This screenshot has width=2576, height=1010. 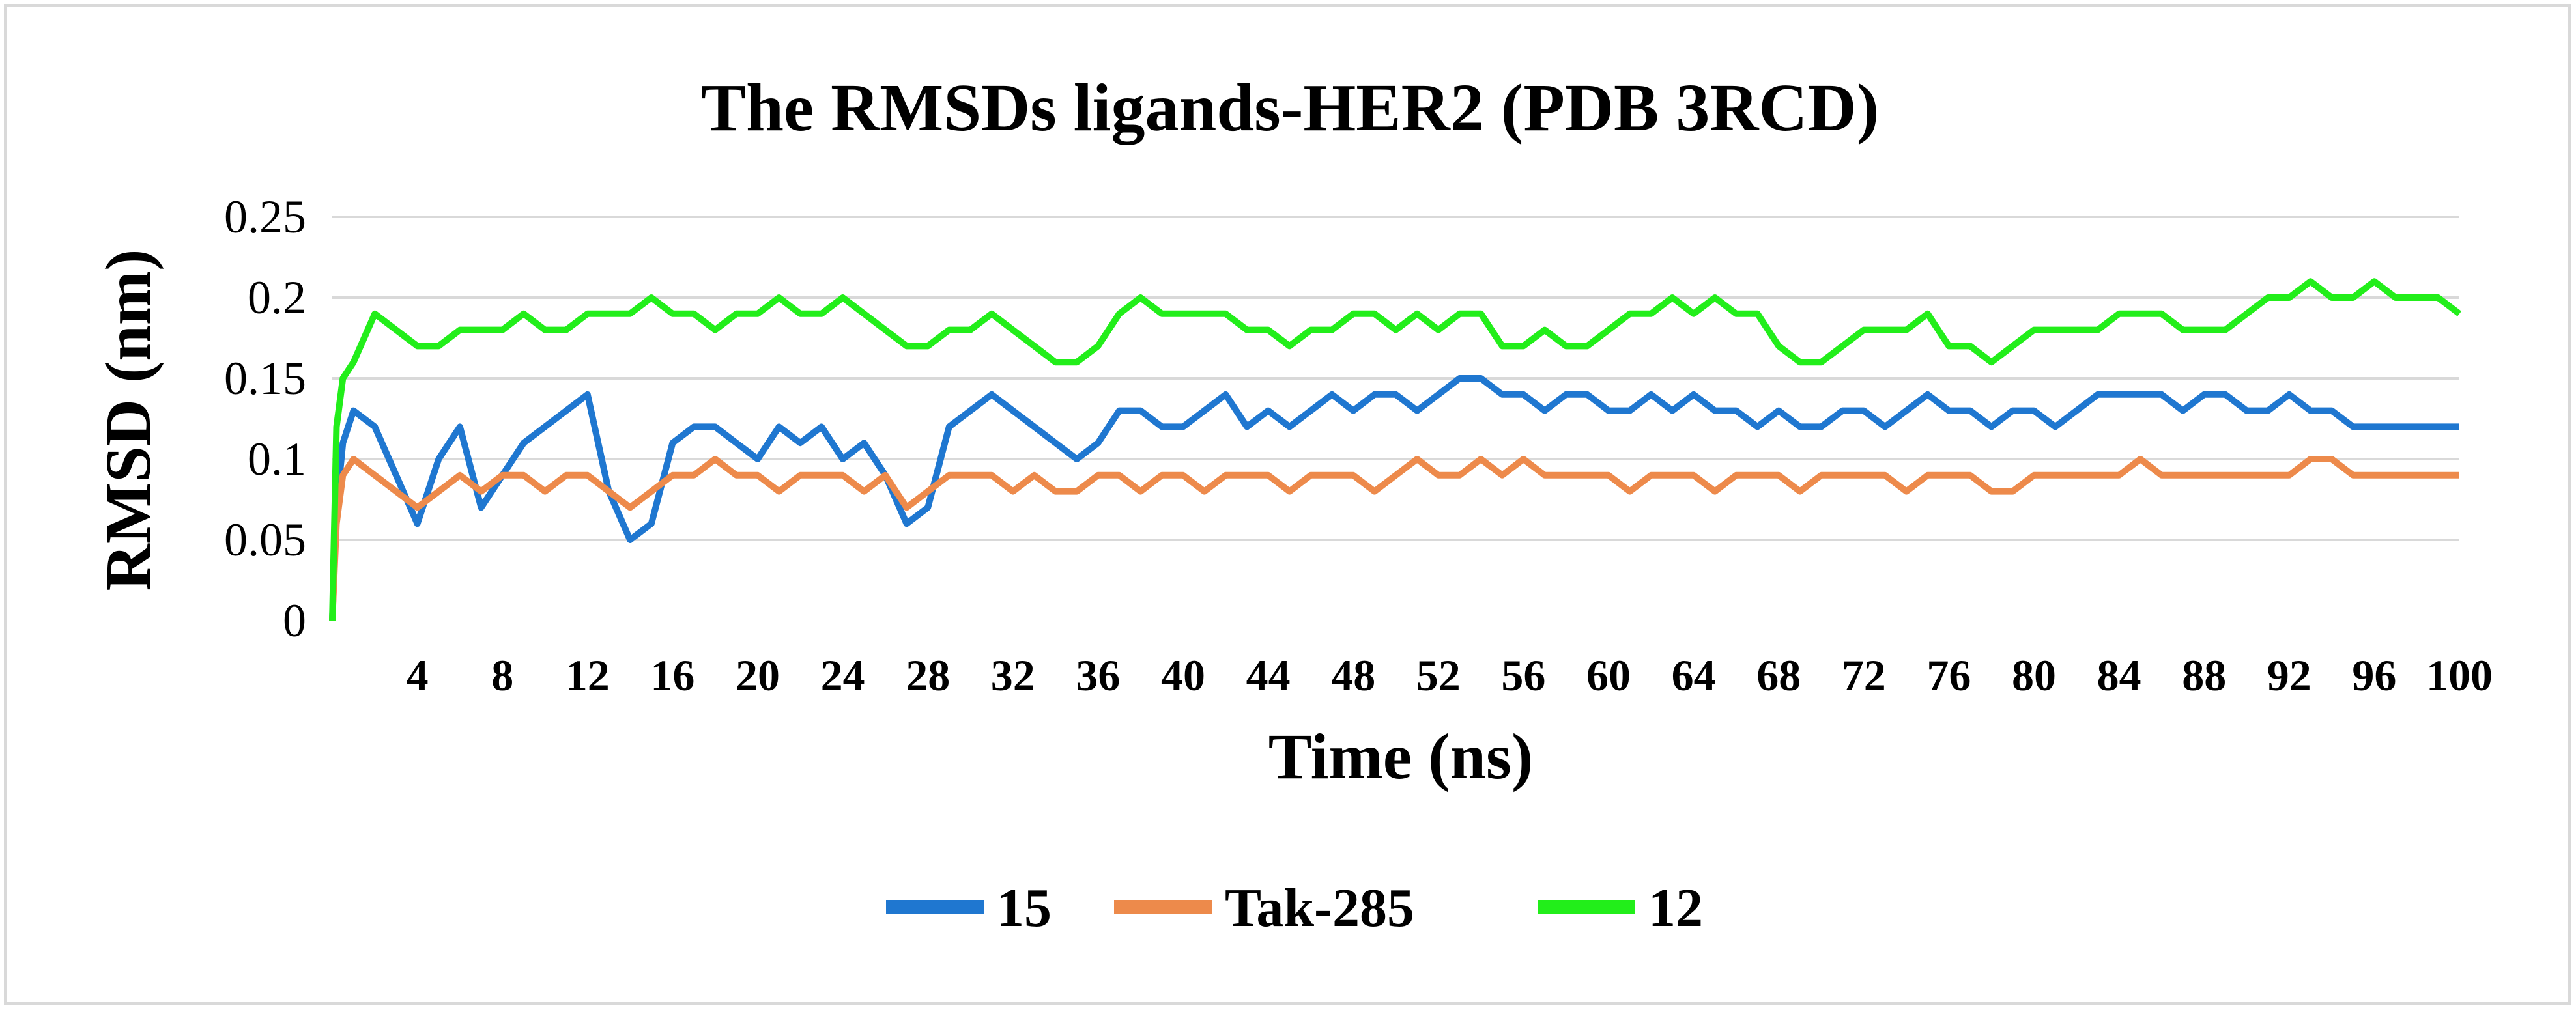 What do you see at coordinates (265, 540) in the screenshot?
I see `y-tick-label: 0.05` at bounding box center [265, 540].